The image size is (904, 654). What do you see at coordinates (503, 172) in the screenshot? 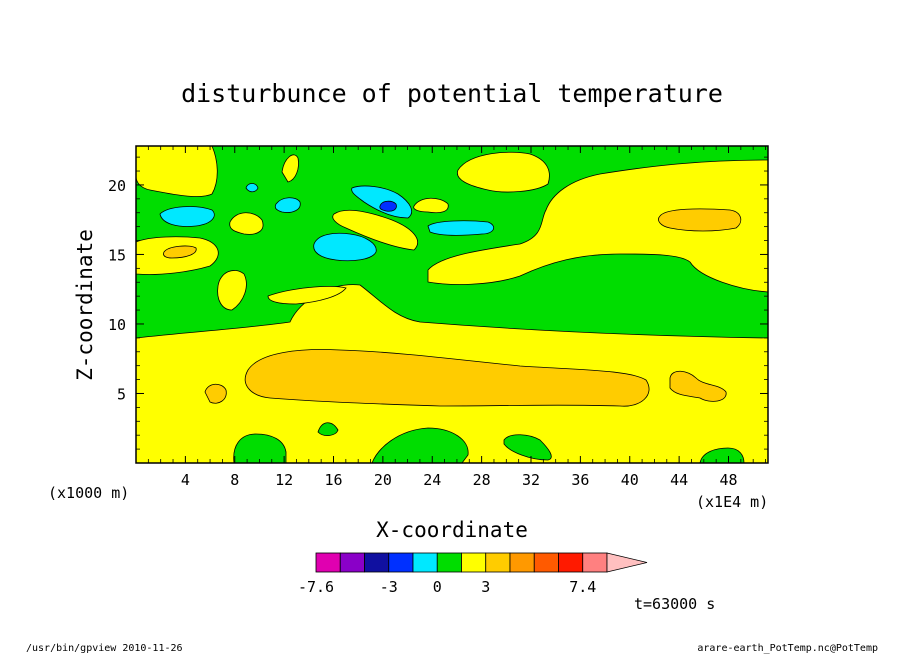
I see `contour-region-positive-low-topmid` at bounding box center [503, 172].